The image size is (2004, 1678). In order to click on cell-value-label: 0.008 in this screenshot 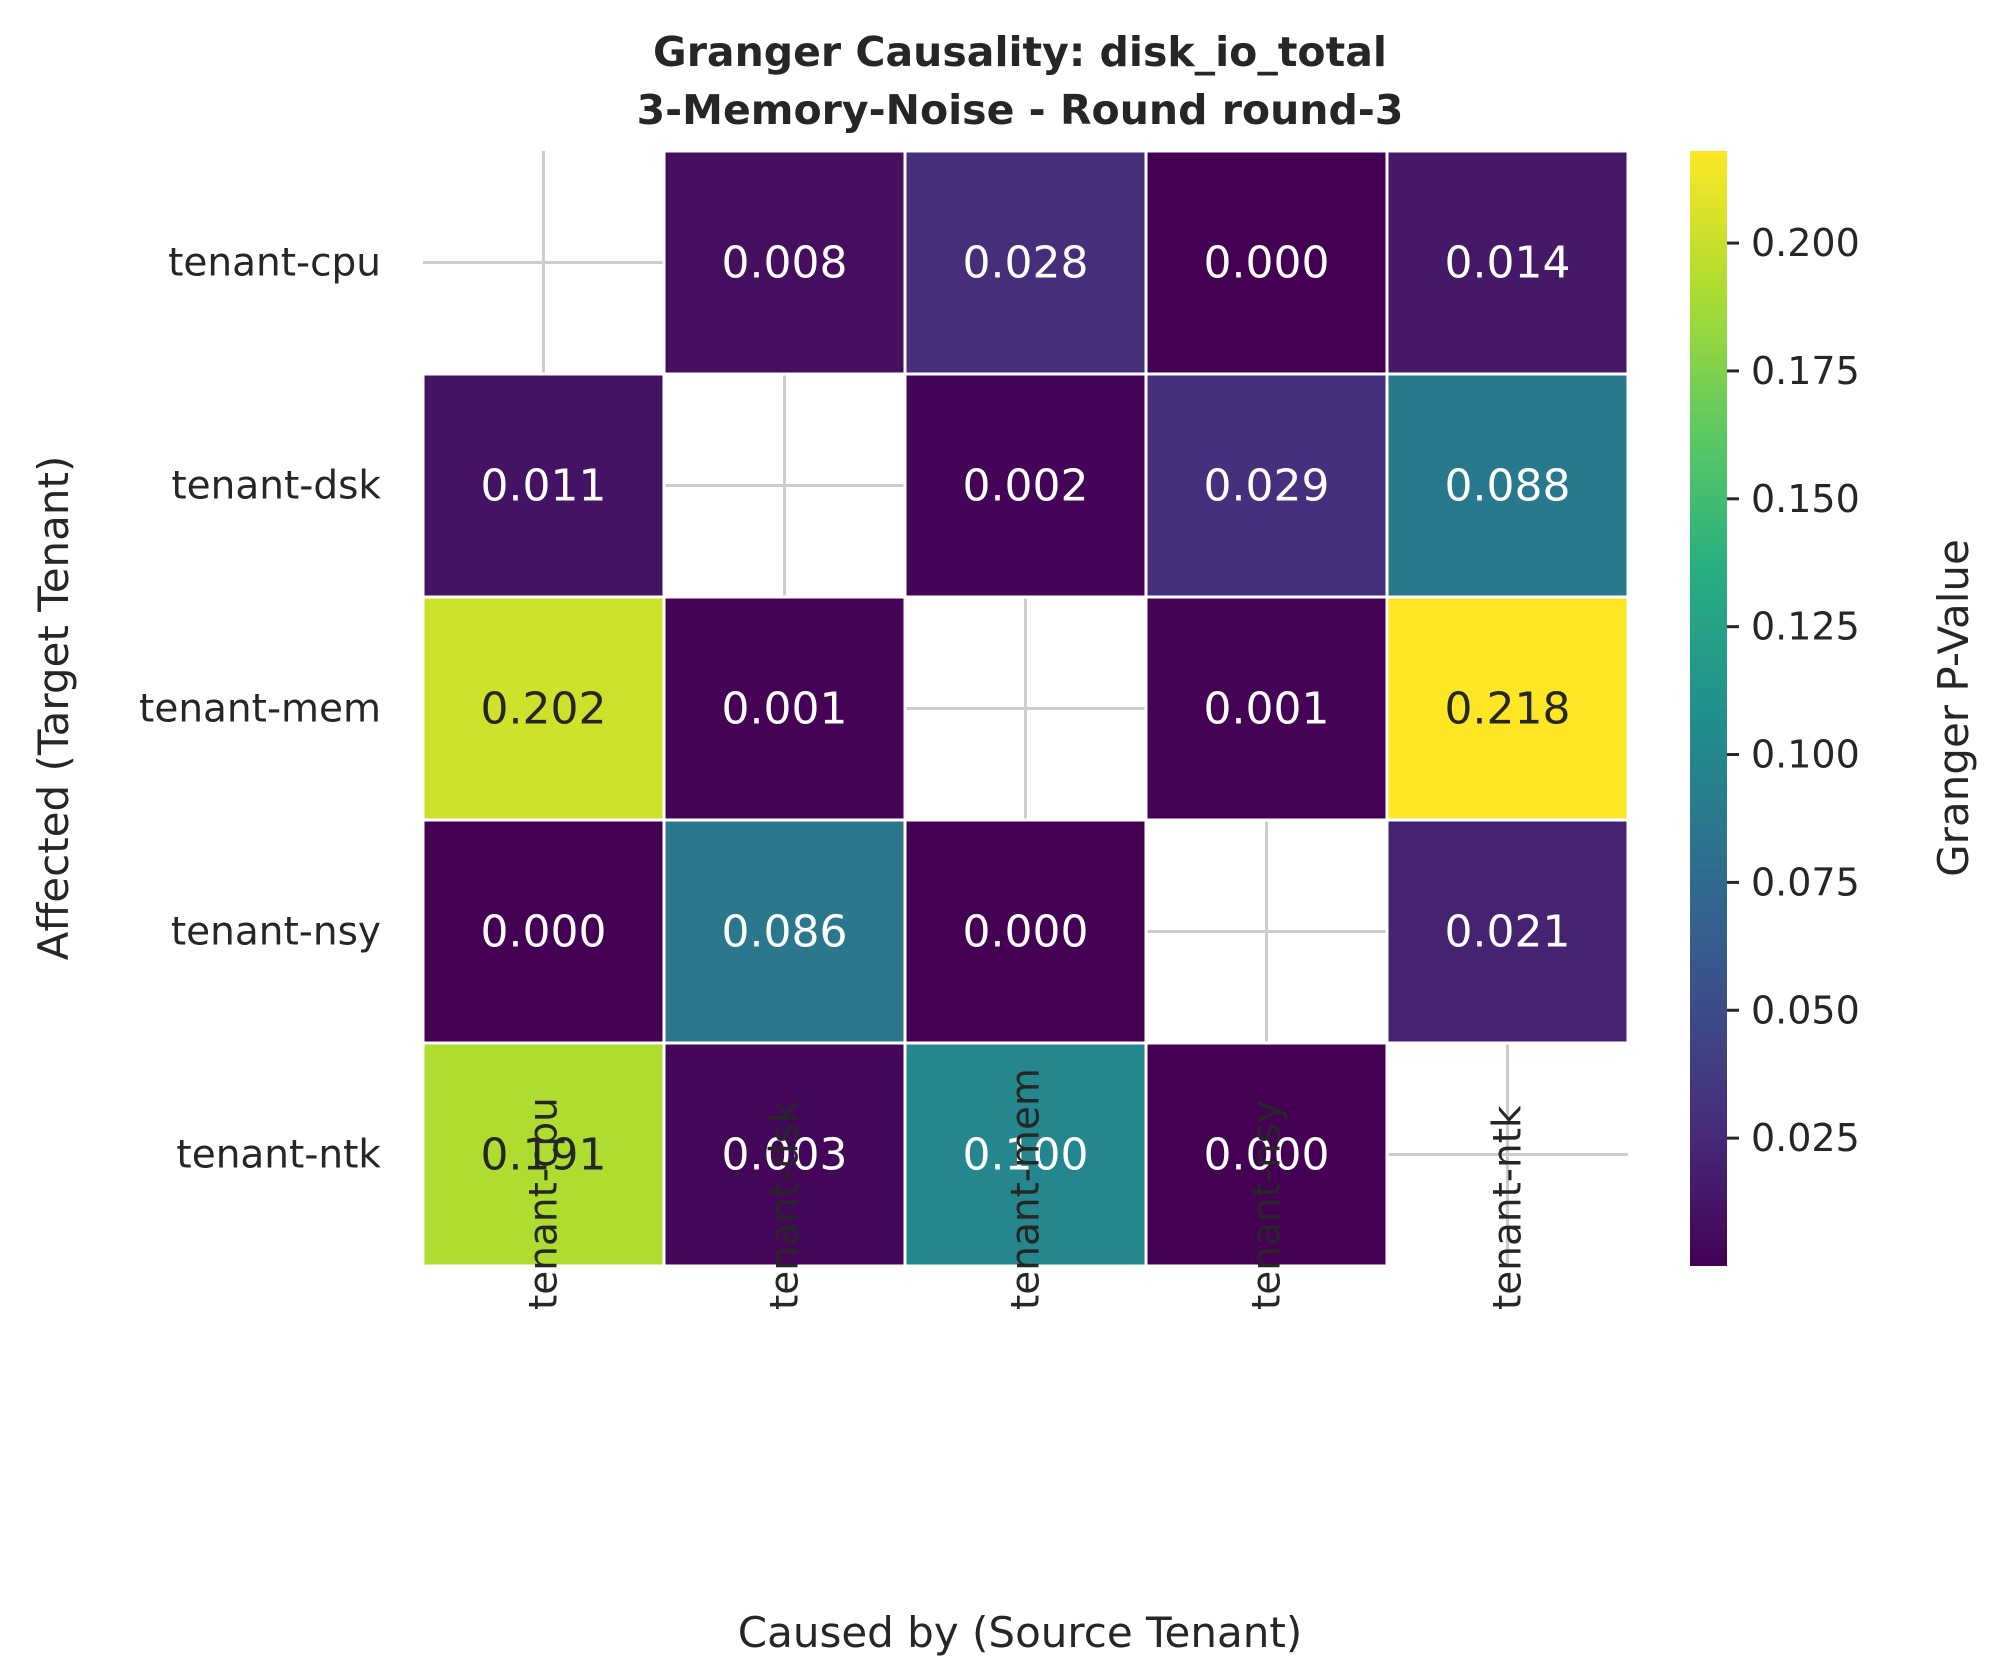, I will do `click(785, 263)`.